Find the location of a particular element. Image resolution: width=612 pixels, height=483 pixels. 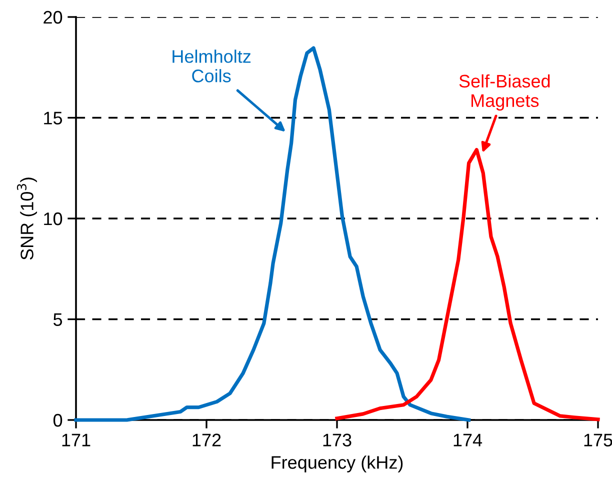

x-tick-label: 172 is located at coordinates (206, 440).